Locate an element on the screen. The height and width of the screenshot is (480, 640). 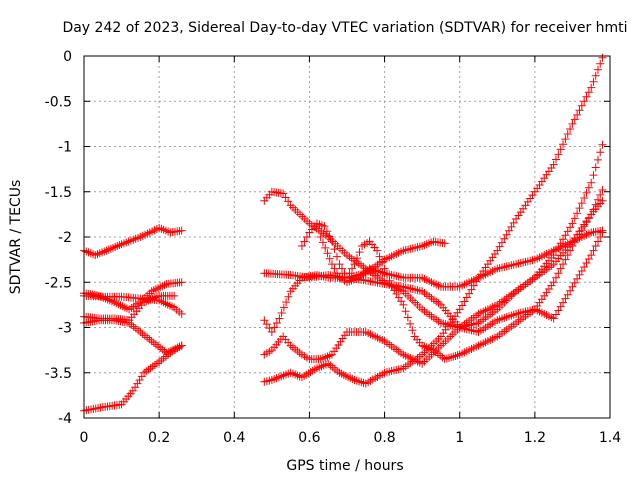
series-s1 is located at coordinates (133, 241).